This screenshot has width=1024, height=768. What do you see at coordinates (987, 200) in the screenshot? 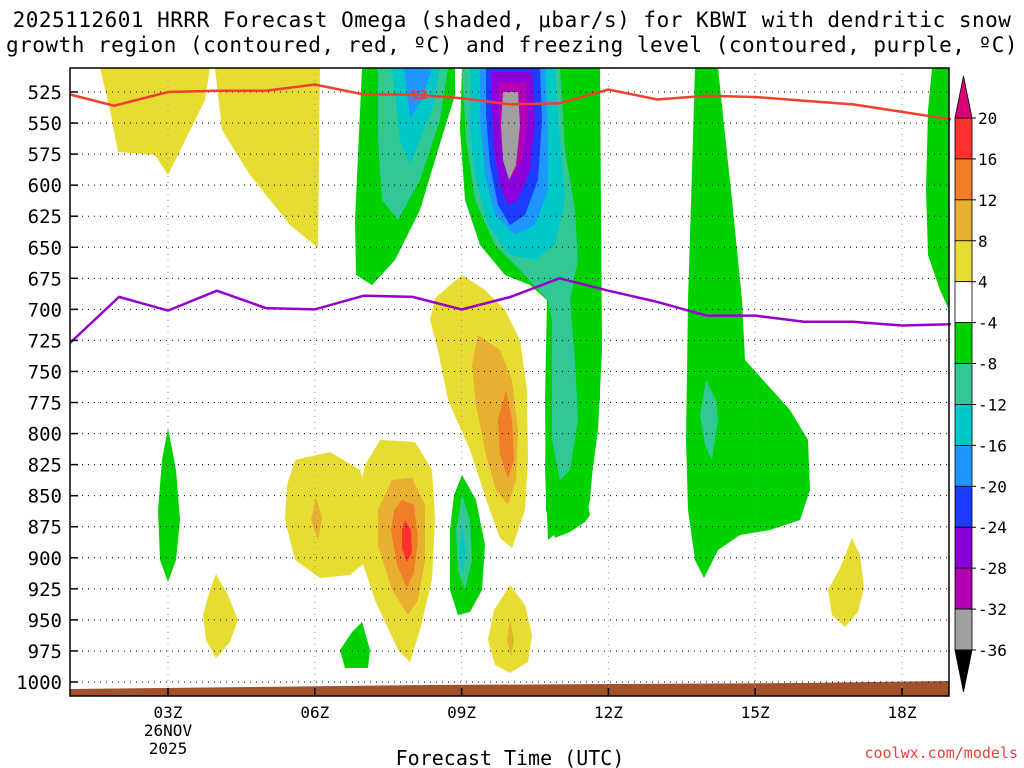
I see `colorbar-label: 12` at bounding box center [987, 200].